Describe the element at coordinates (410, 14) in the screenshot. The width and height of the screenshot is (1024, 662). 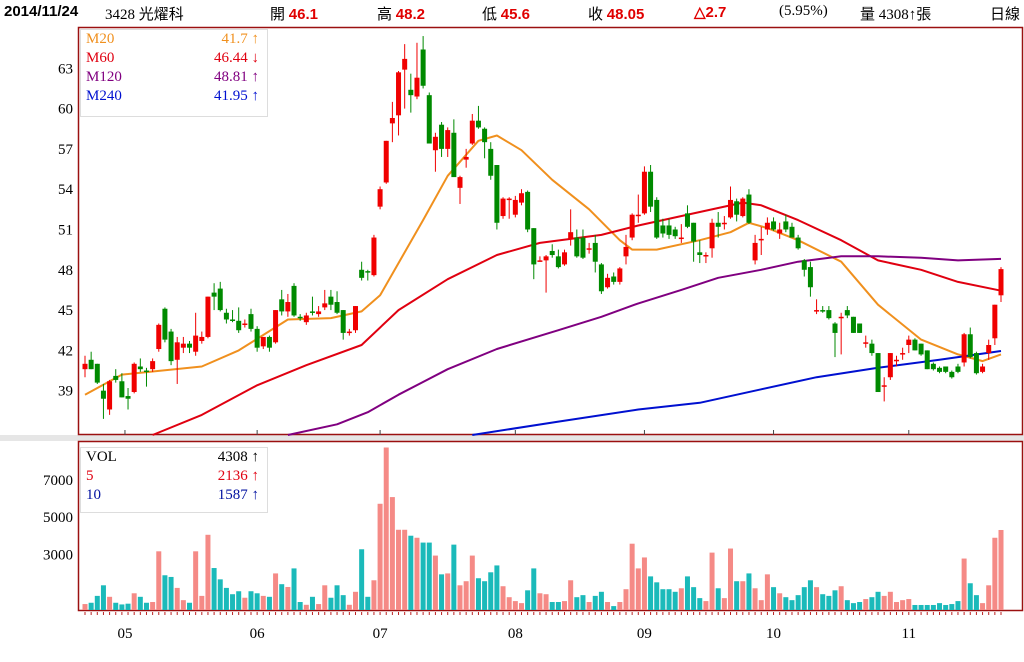
I see `high-value: 48.2` at that location.